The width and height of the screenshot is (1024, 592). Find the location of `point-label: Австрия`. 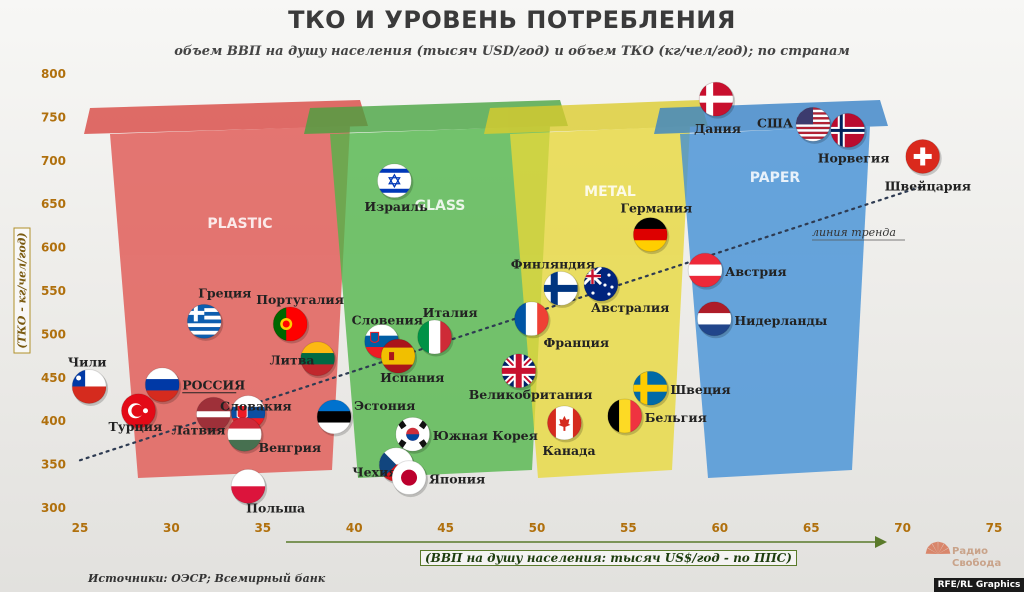

point-label: Австрия is located at coordinates (755, 271).